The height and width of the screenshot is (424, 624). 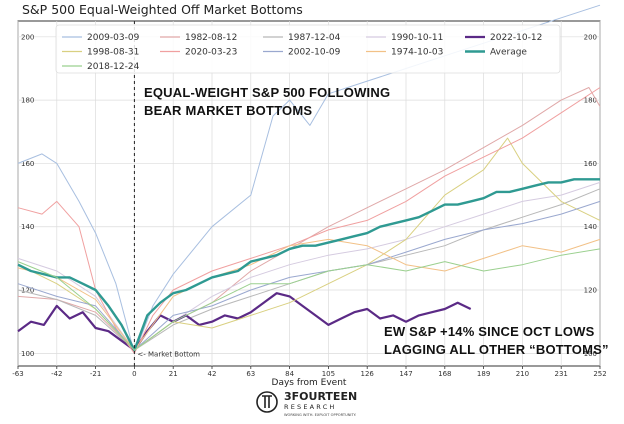 I want to click on legend-label: Average, so click(x=508, y=53).